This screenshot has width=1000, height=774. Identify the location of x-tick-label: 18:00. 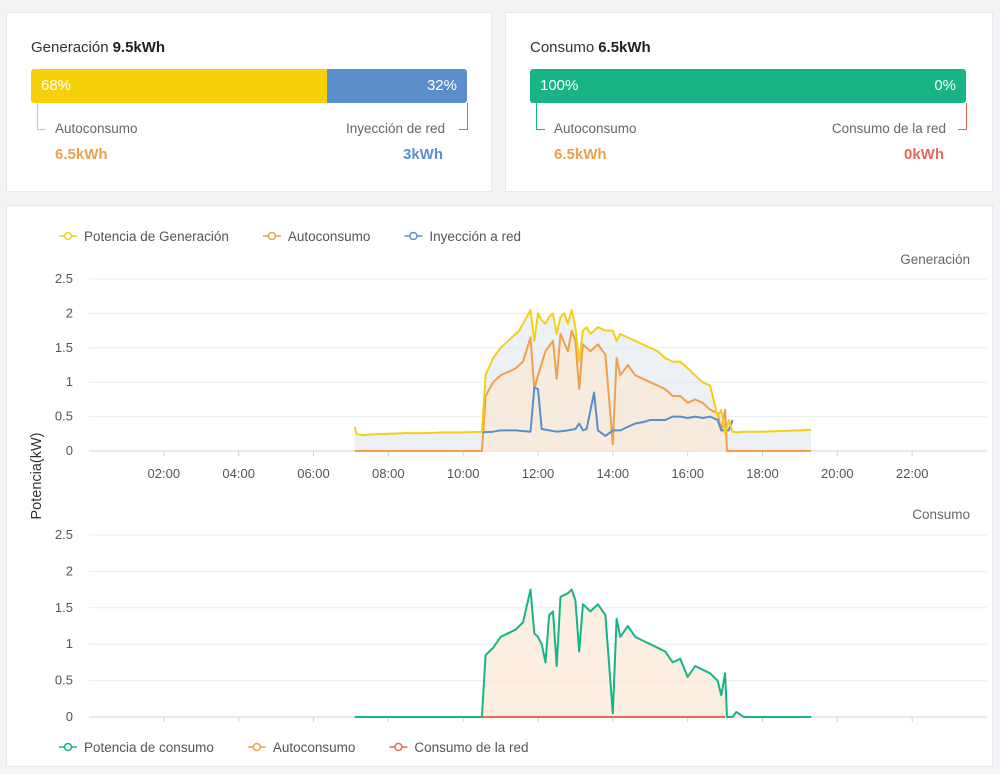
(762, 473).